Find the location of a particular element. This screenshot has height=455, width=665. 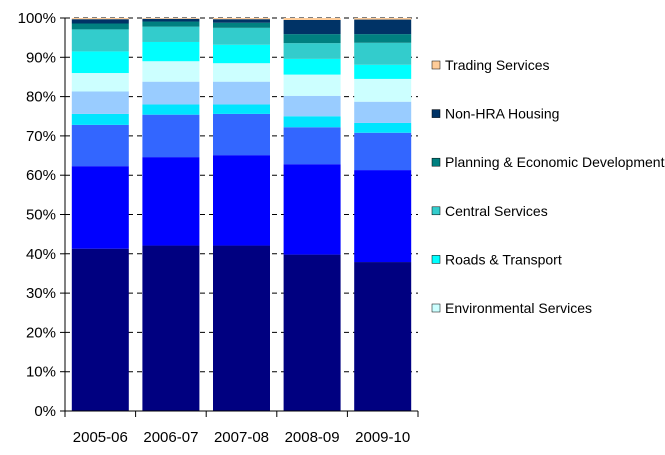

x-category-label: 2008-09 is located at coordinates (312, 437).